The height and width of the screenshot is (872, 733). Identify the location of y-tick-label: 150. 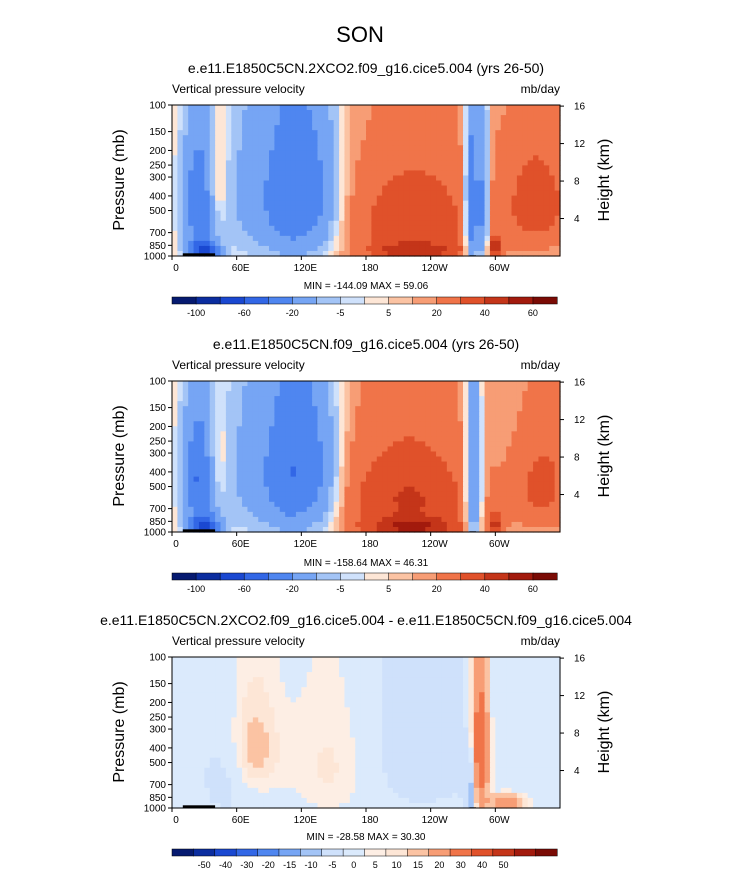
(157, 408).